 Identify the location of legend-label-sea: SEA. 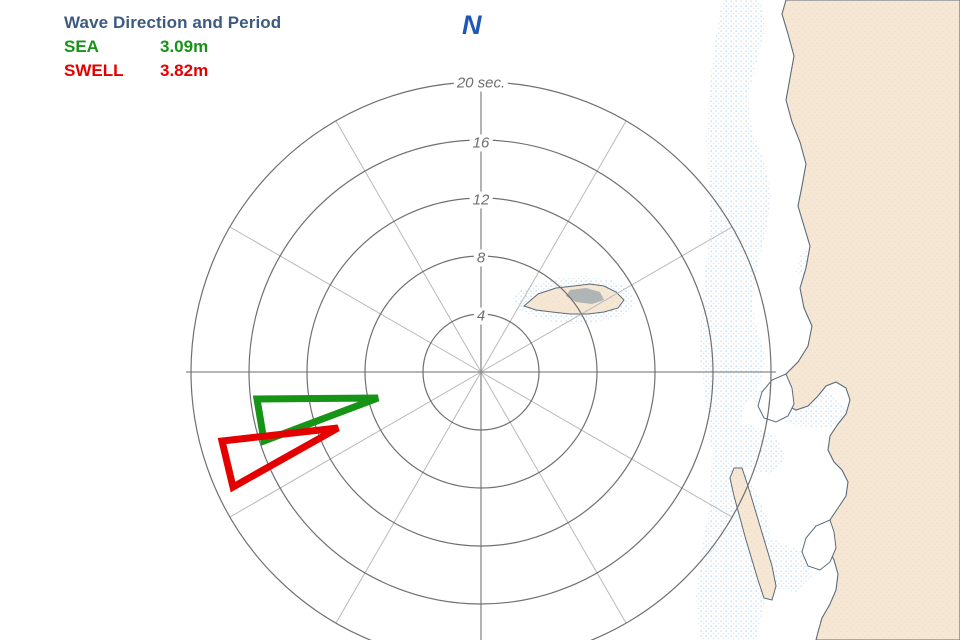
(81, 46).